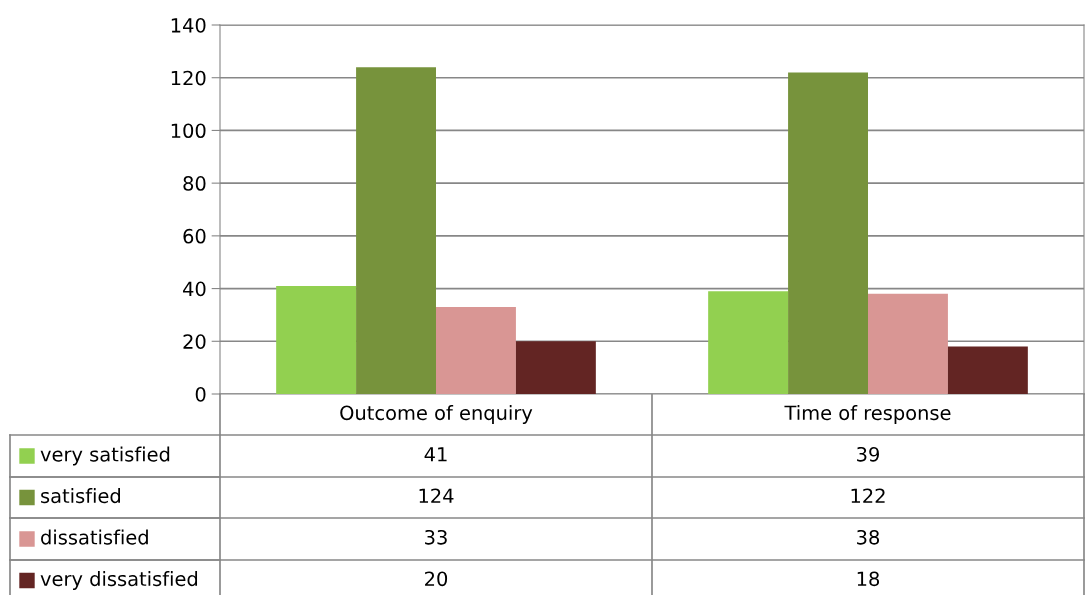  Describe the element at coordinates (436, 414) in the screenshot. I see `x-tick-label: Outcome of enquiry` at that location.